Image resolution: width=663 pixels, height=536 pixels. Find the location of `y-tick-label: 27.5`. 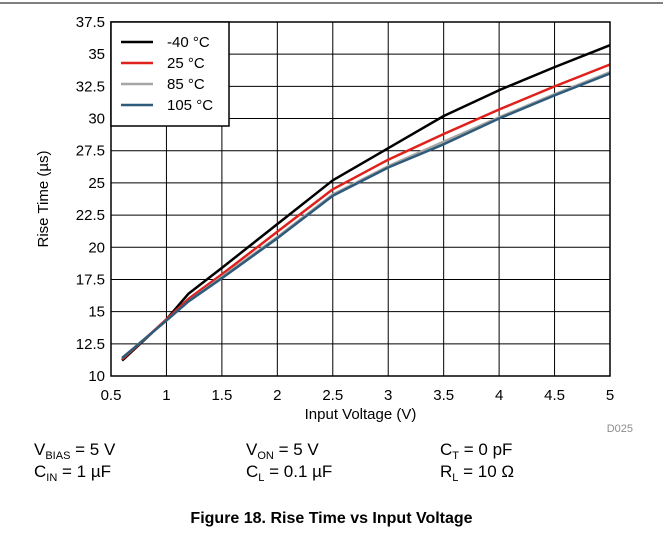

y-tick-label: 27.5 is located at coordinates (90, 151).